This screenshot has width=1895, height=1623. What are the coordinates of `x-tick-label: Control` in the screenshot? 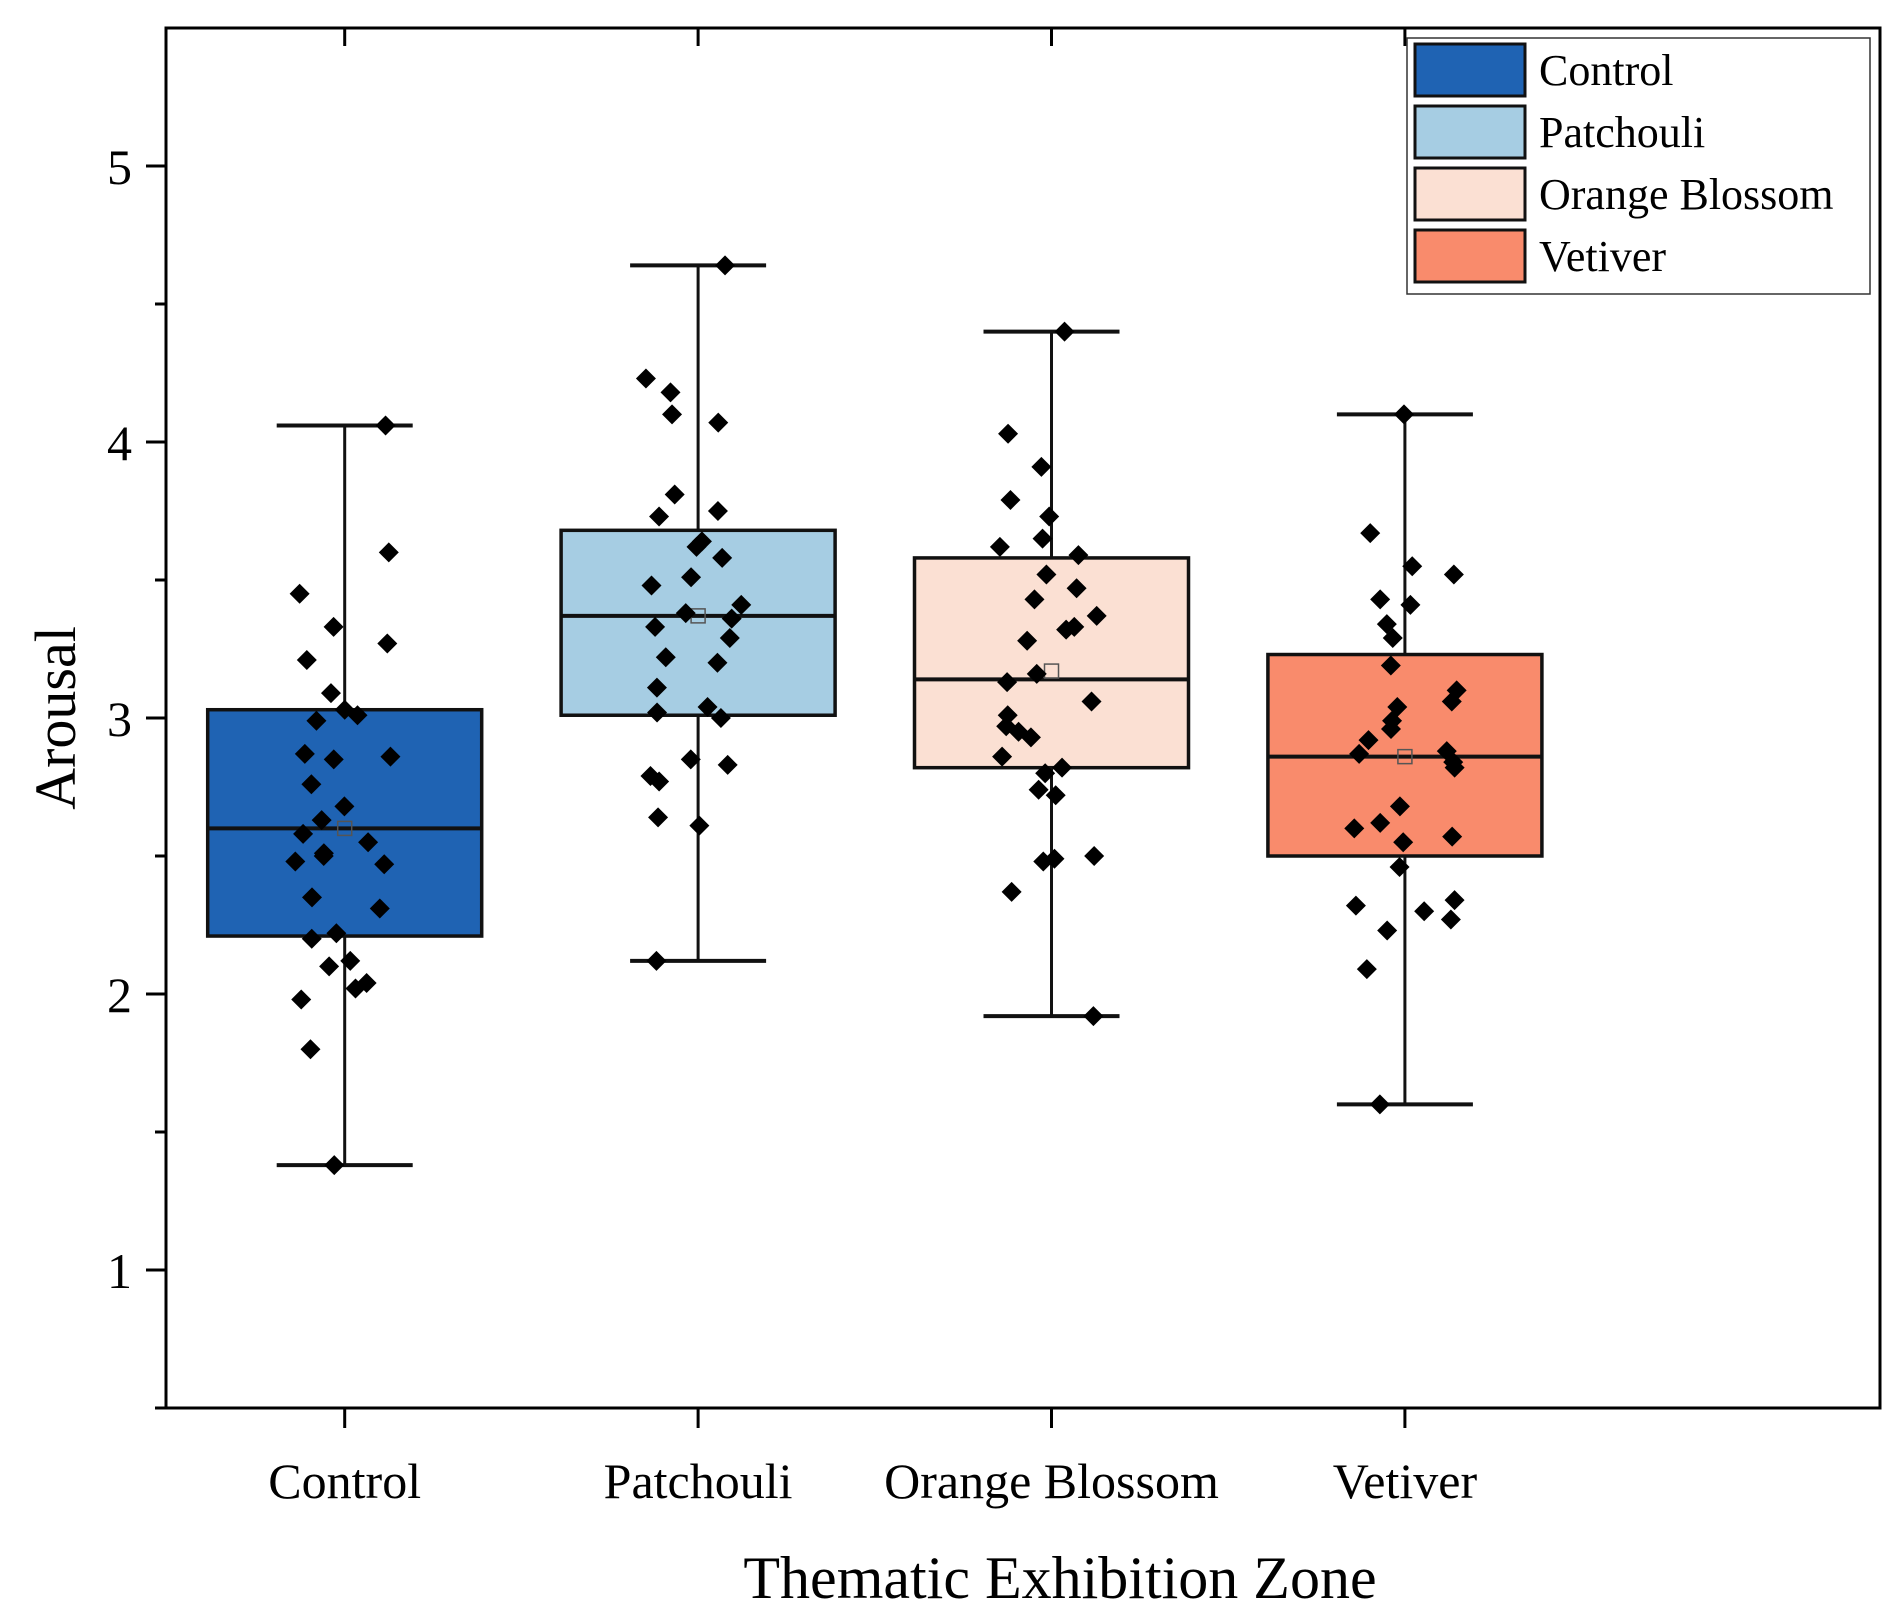 It's located at (344, 1481).